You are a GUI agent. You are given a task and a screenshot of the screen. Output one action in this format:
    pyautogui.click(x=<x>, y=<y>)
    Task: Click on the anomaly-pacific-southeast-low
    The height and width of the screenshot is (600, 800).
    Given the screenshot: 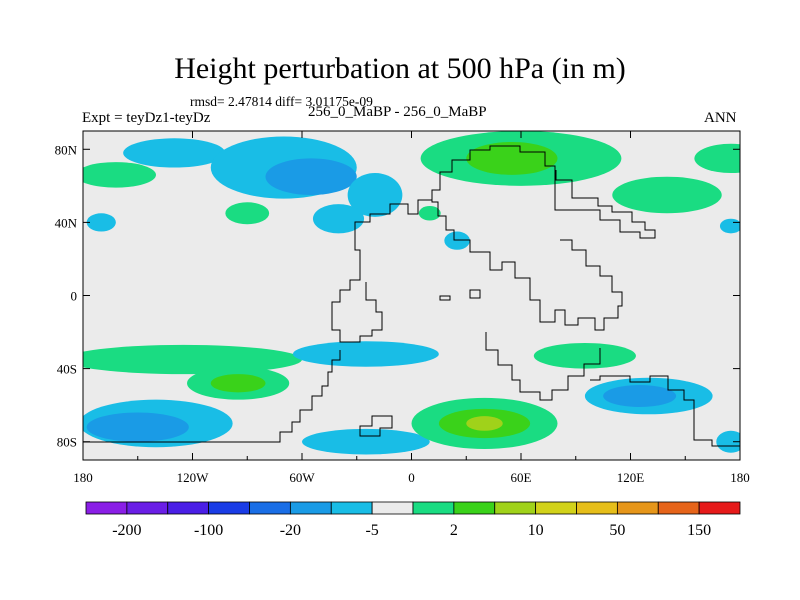 What is the action you would take?
    pyautogui.click(x=728, y=441)
    